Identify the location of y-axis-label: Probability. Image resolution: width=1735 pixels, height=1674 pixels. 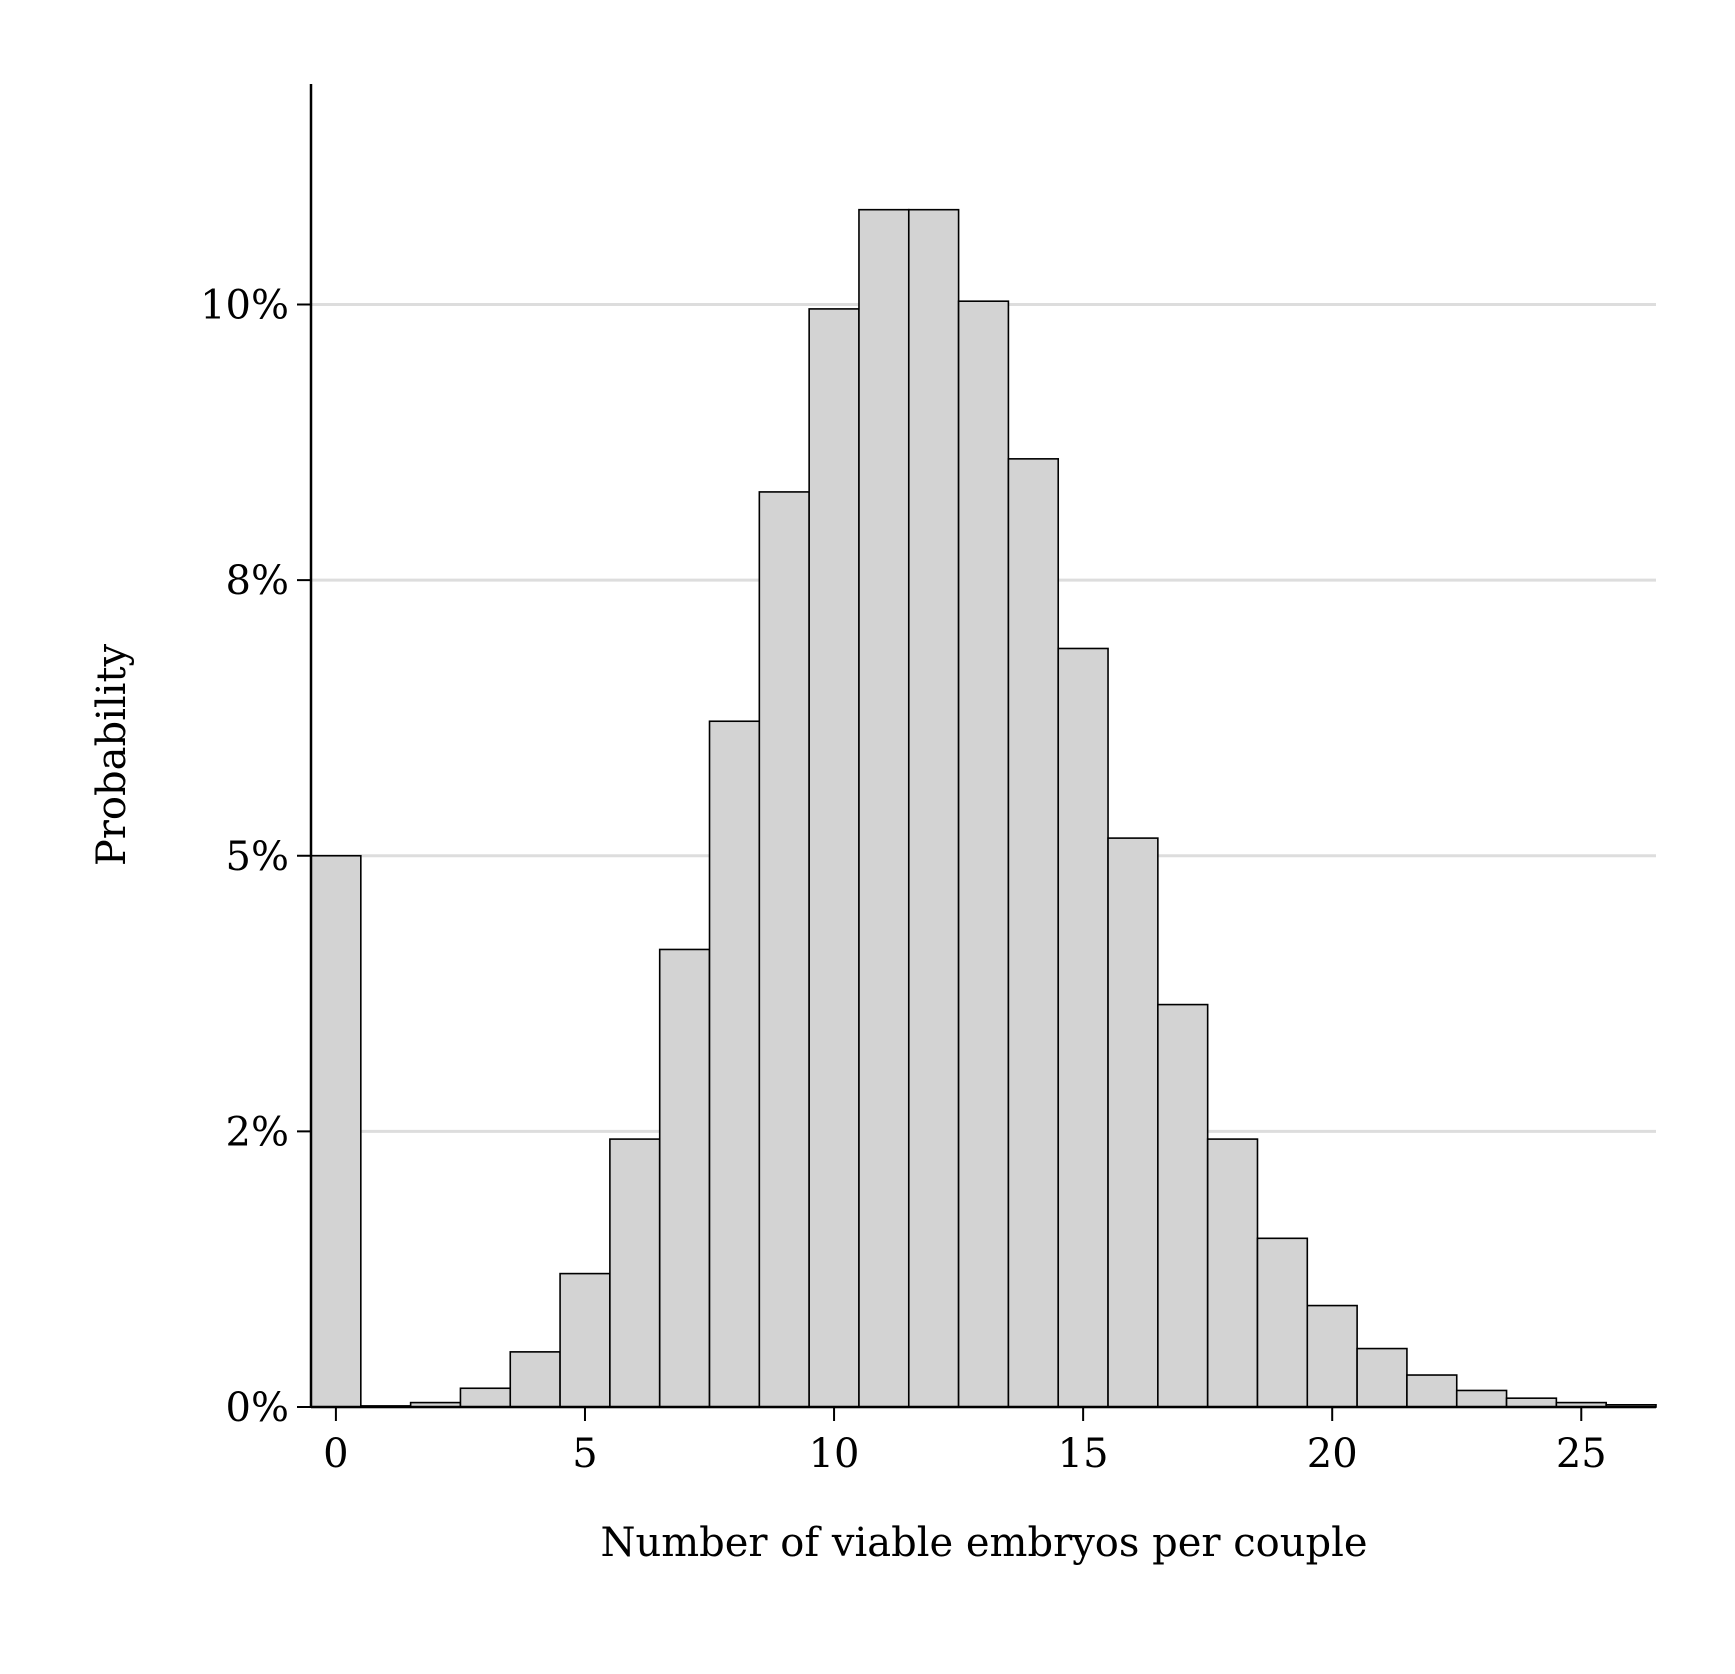
(112, 754).